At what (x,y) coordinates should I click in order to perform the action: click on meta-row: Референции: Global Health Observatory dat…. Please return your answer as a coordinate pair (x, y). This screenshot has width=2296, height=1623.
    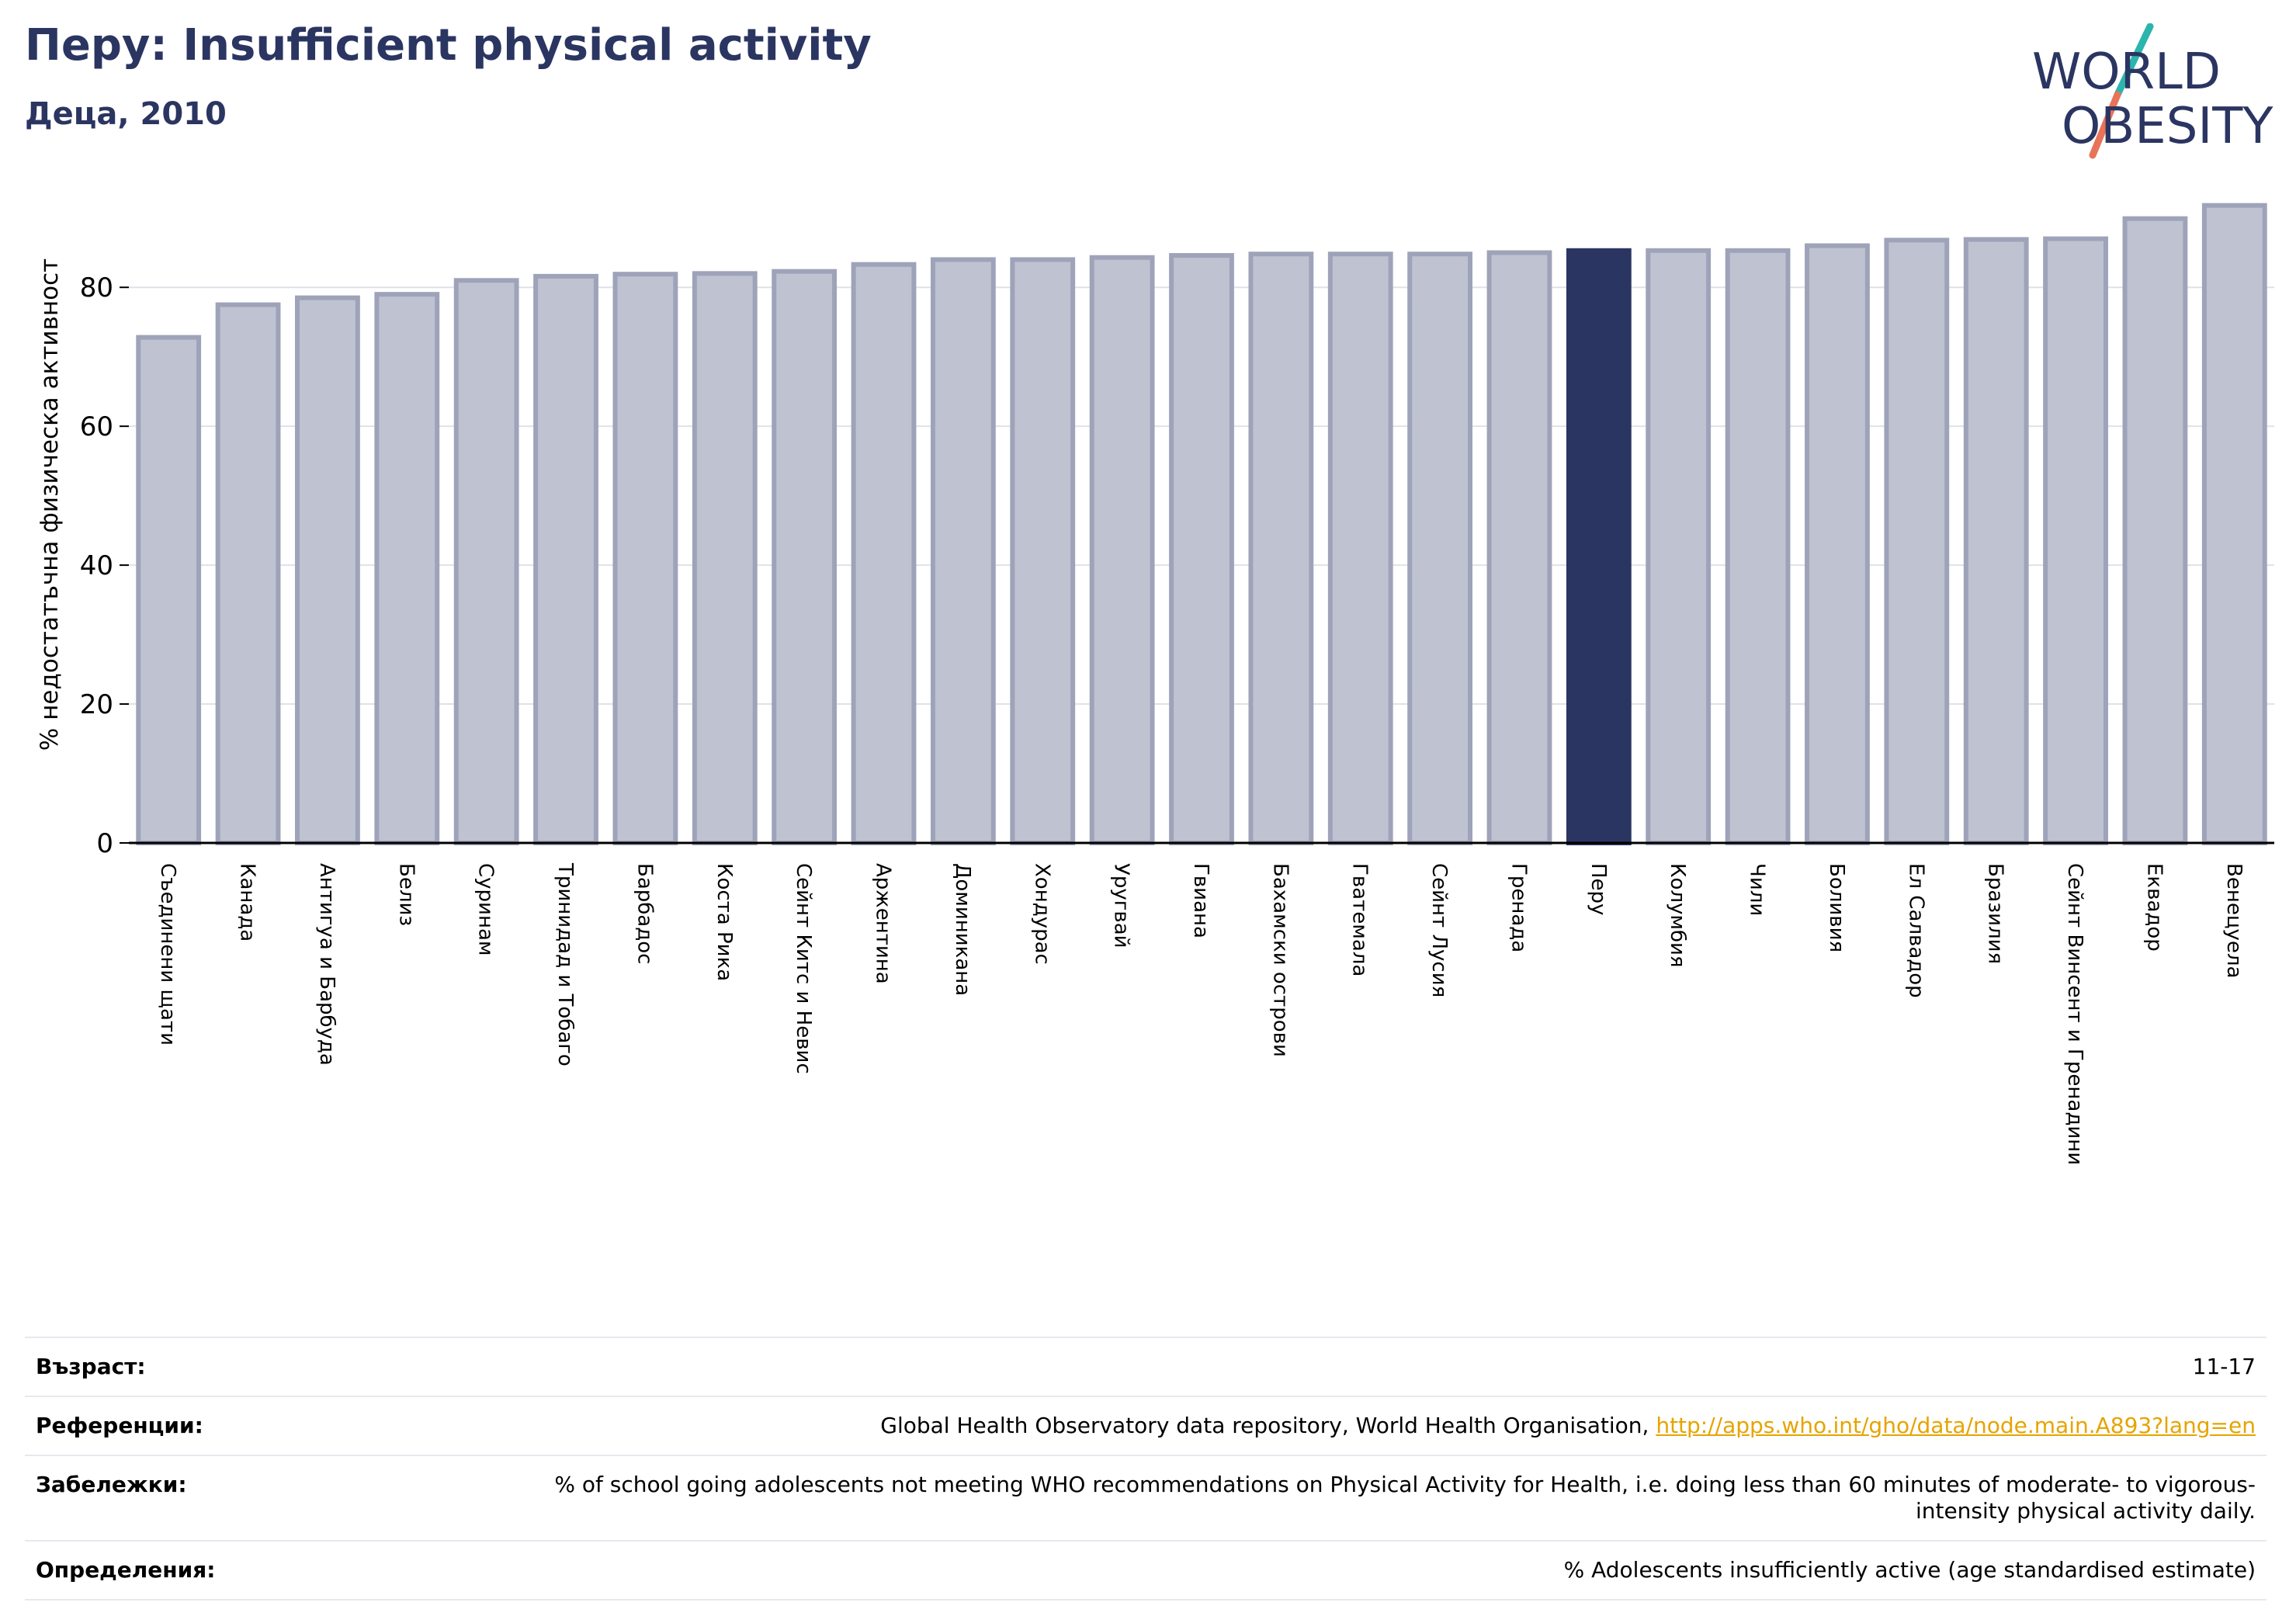
    Looking at the image, I should click on (1146, 1425).